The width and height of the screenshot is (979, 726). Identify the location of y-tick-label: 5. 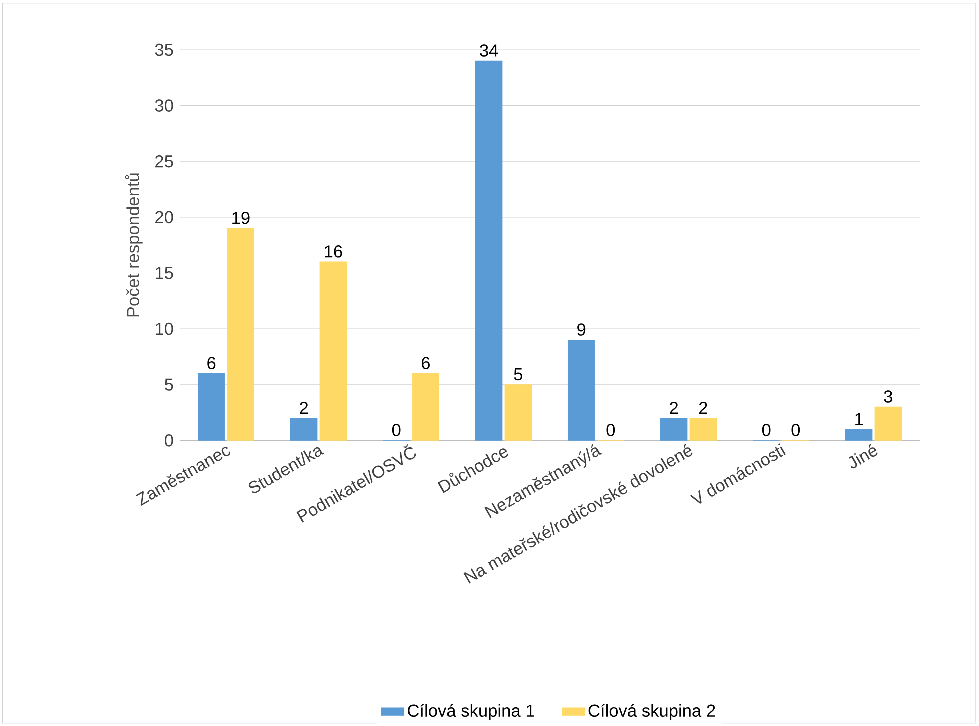
(169, 384).